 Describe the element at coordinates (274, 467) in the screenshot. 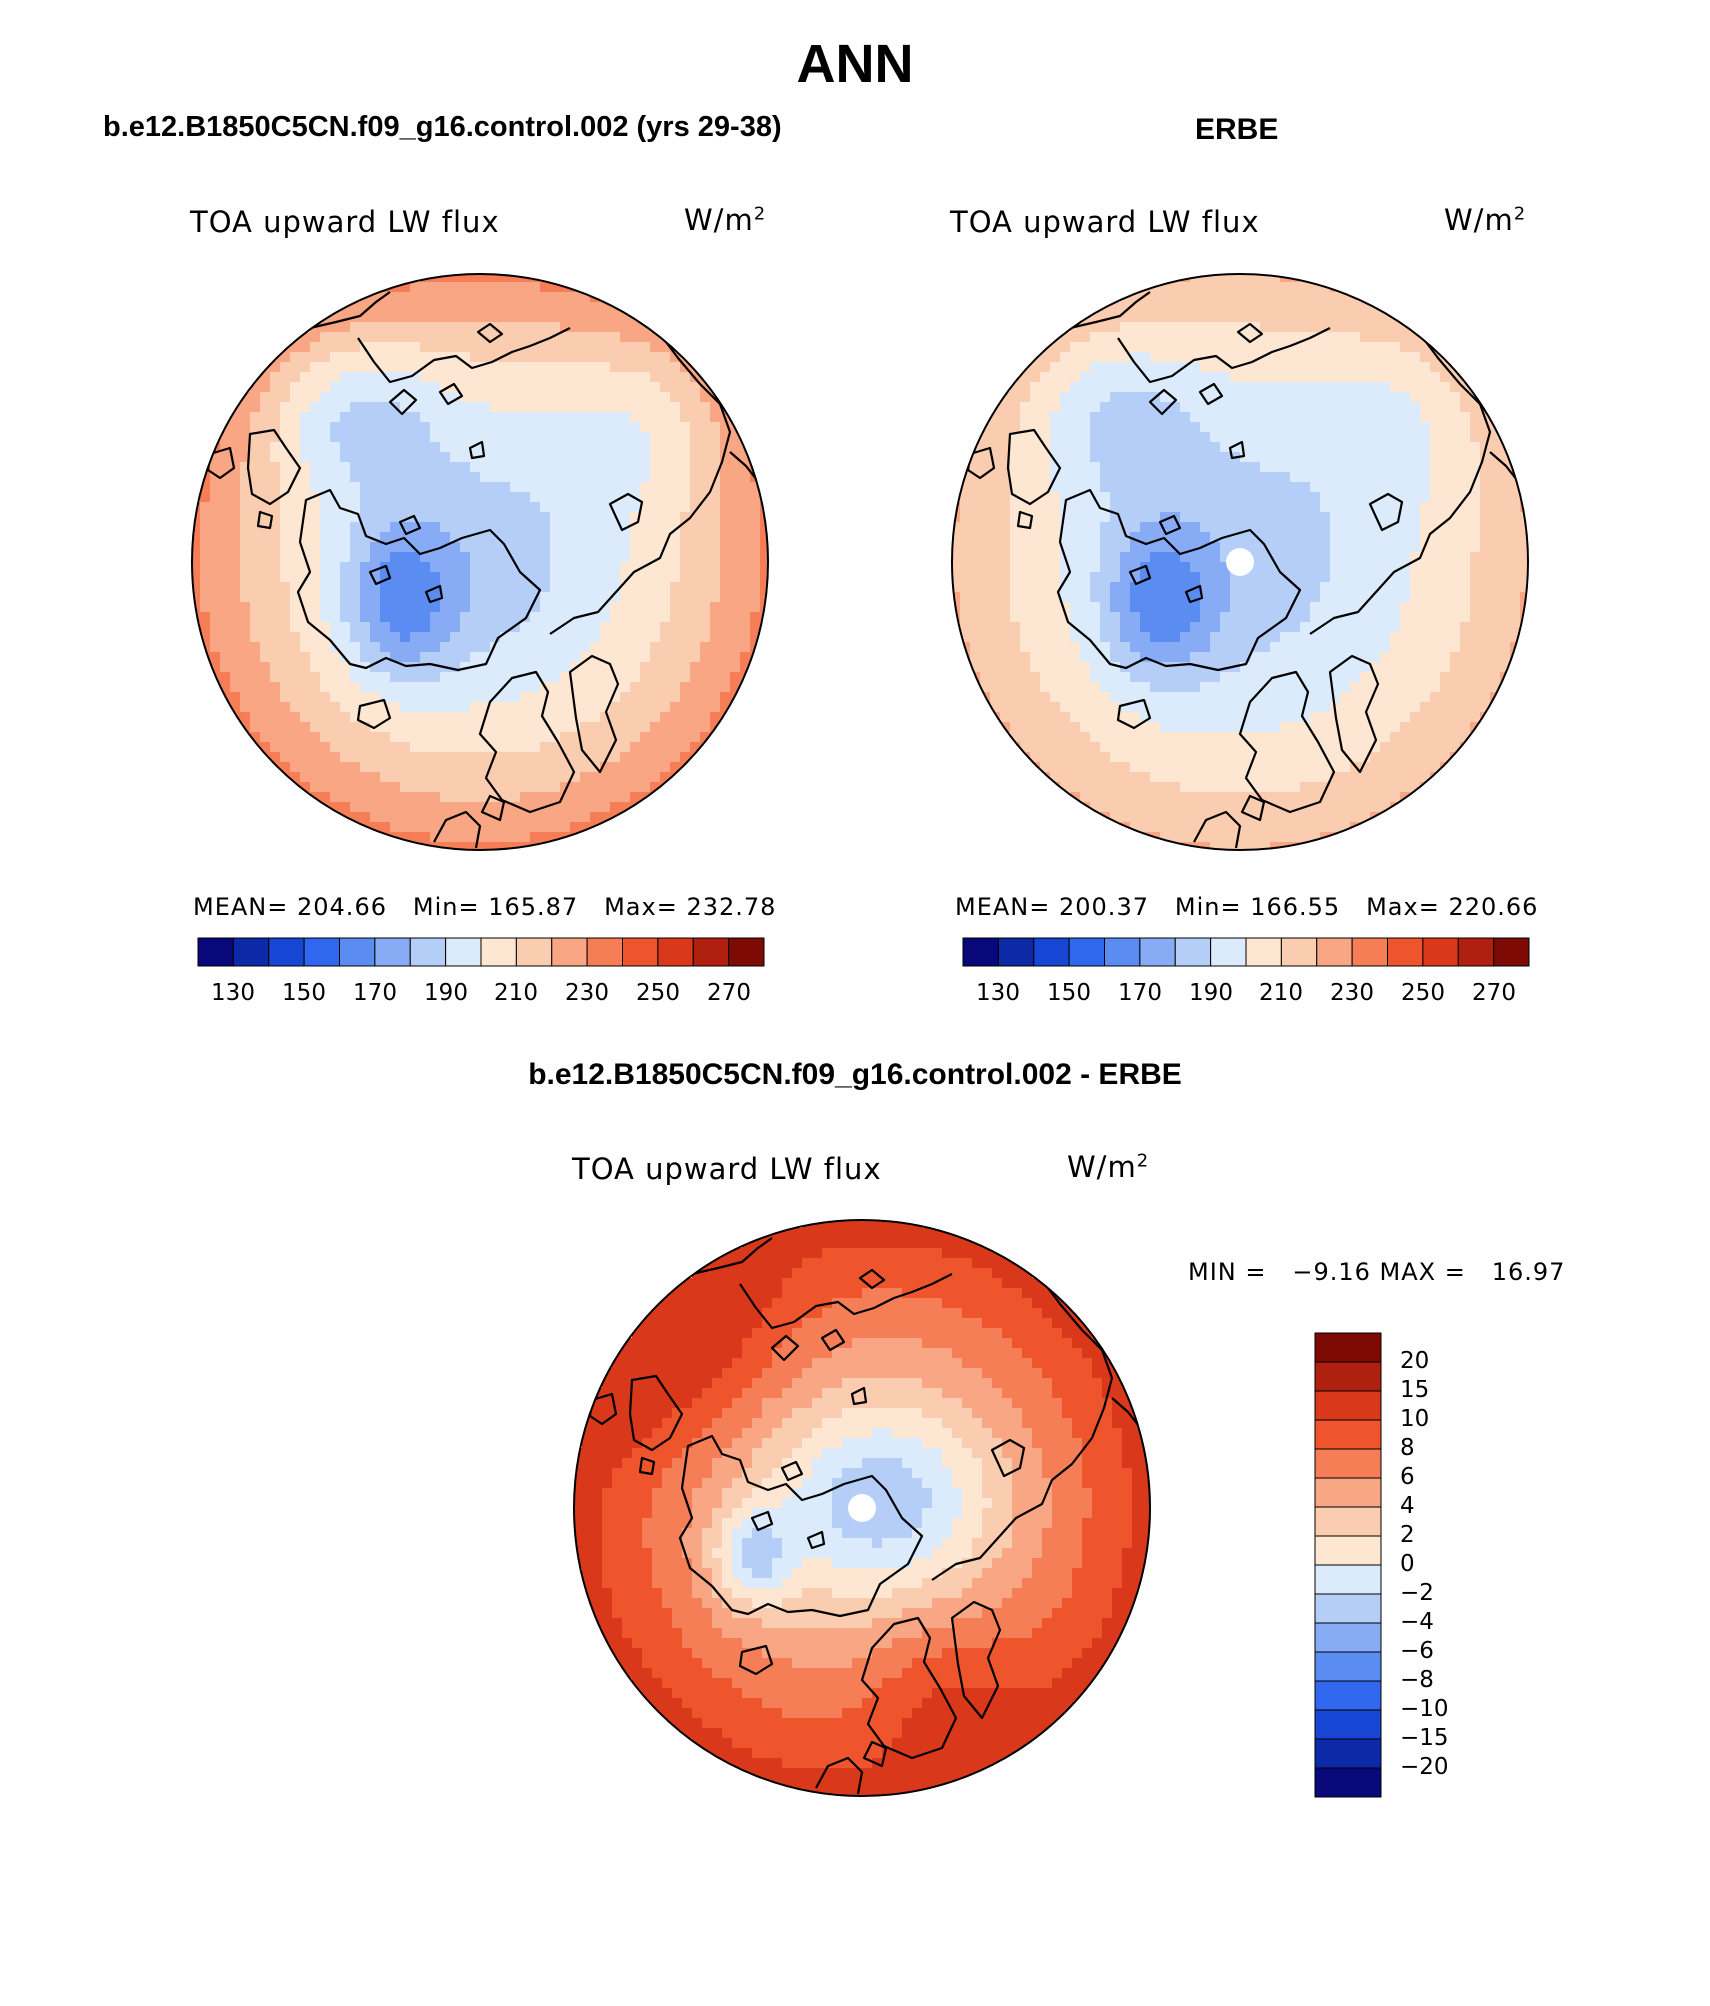

I see `coastline` at that location.